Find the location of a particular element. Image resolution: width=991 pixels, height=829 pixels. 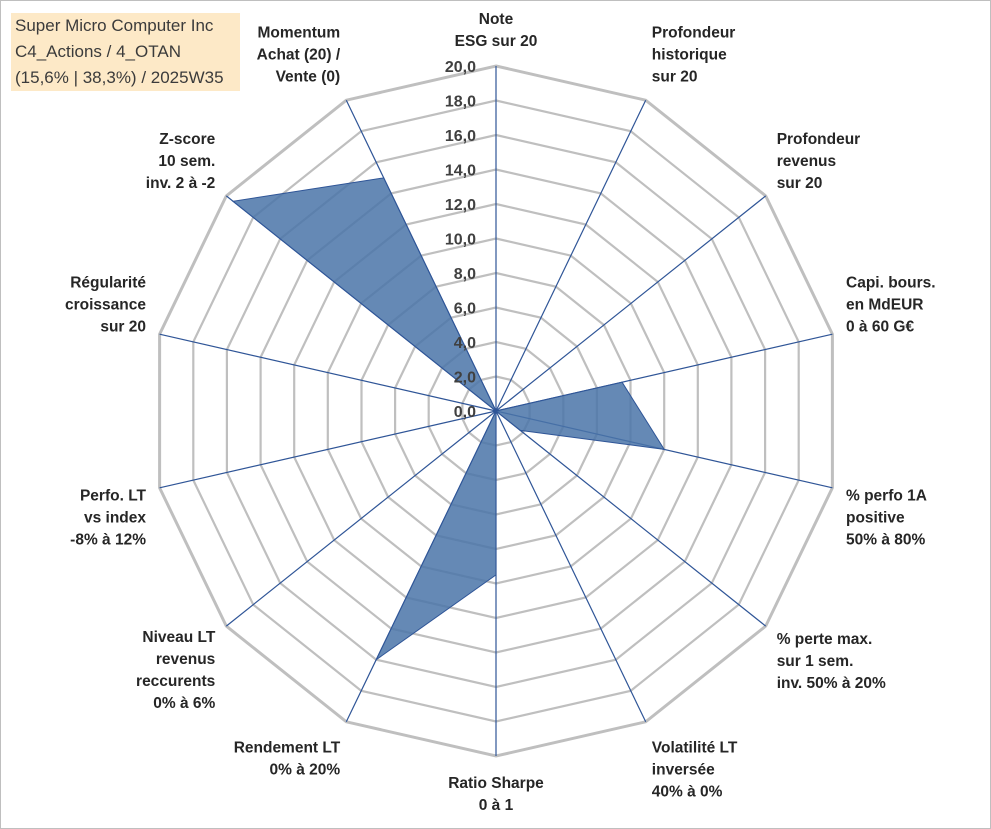

tick-label: 0,0 is located at coordinates (465, 412).